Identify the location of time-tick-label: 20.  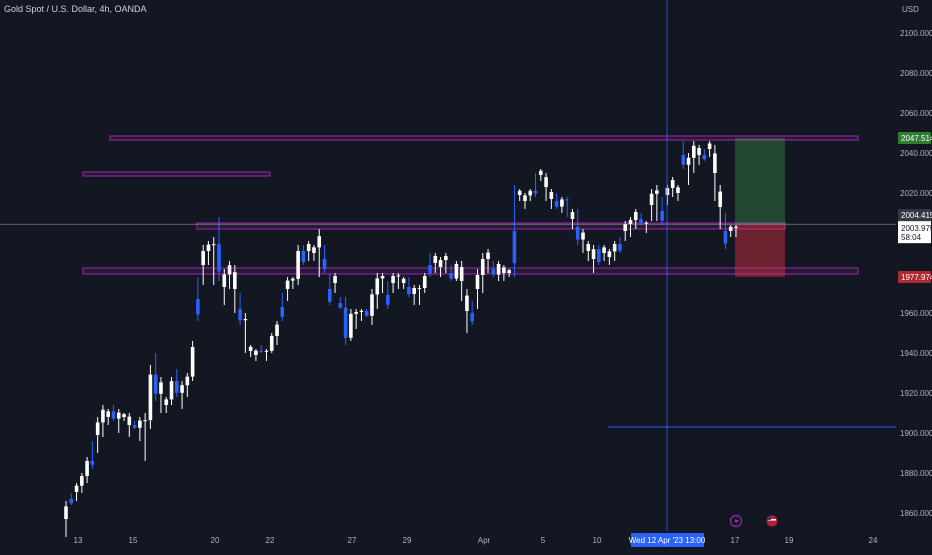
(215, 540).